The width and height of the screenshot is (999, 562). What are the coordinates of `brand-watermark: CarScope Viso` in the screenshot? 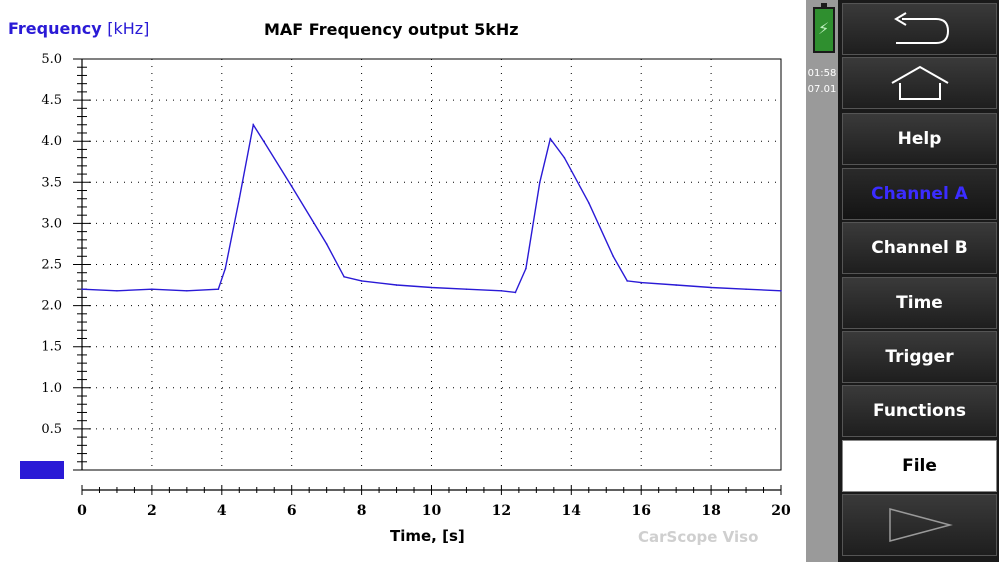 It's located at (698, 537).